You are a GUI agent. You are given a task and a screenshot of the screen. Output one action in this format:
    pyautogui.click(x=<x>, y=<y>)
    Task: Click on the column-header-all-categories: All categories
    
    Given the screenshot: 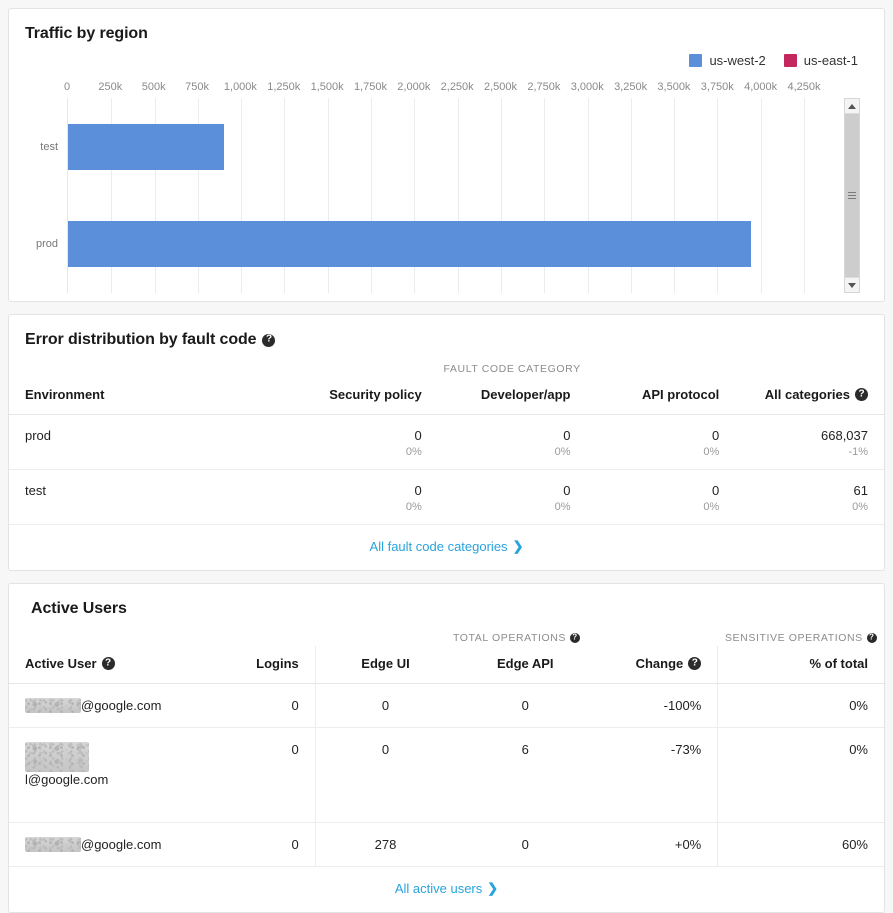 What is the action you would take?
    pyautogui.click(x=809, y=396)
    